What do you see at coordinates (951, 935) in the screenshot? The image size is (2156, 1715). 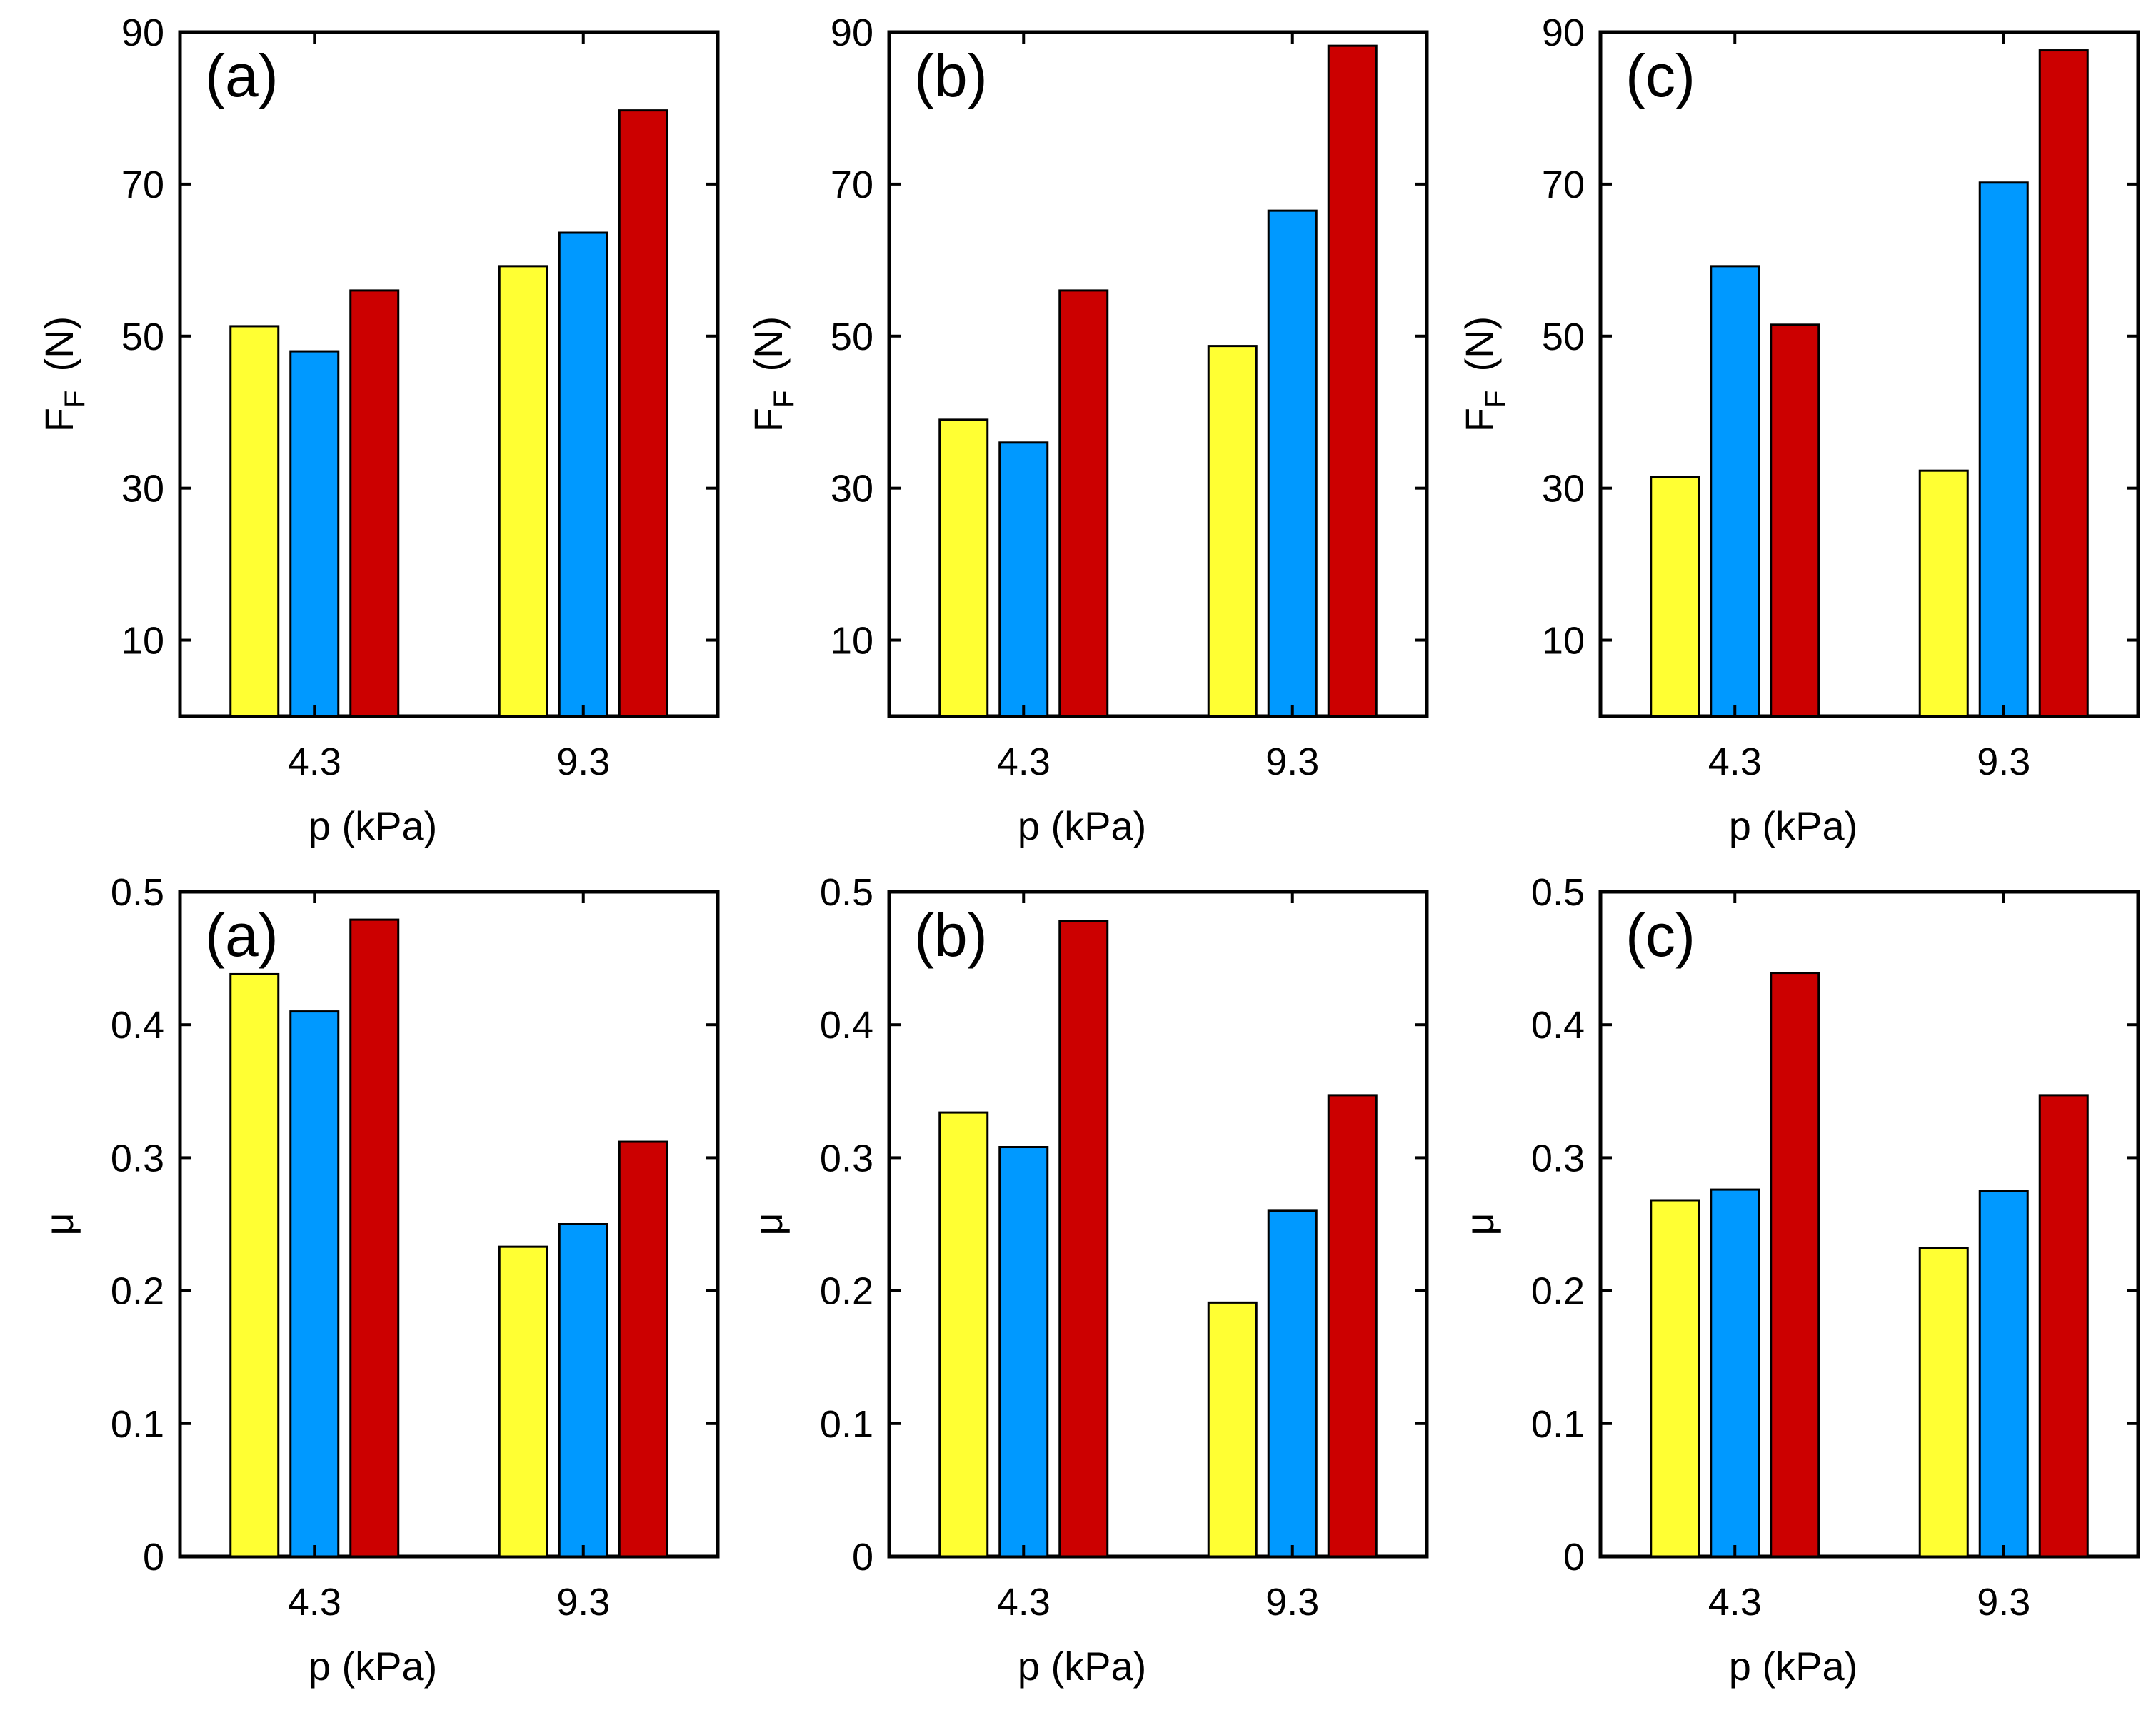 I see `panel-tag: (b)` at bounding box center [951, 935].